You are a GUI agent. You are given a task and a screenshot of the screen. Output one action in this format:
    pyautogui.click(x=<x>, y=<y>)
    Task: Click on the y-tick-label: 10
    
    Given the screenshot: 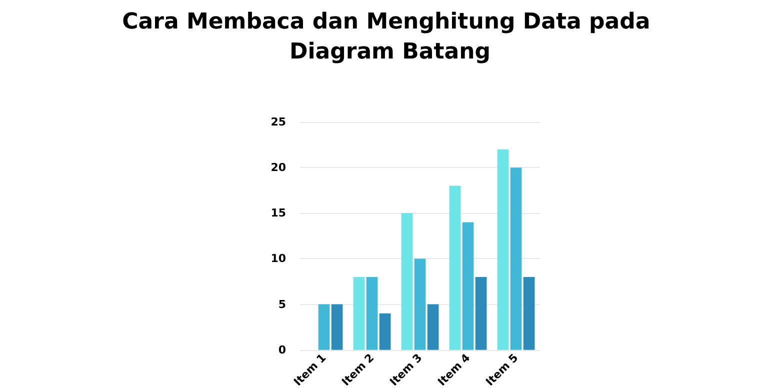 What is the action you would take?
    pyautogui.click(x=278, y=259)
    